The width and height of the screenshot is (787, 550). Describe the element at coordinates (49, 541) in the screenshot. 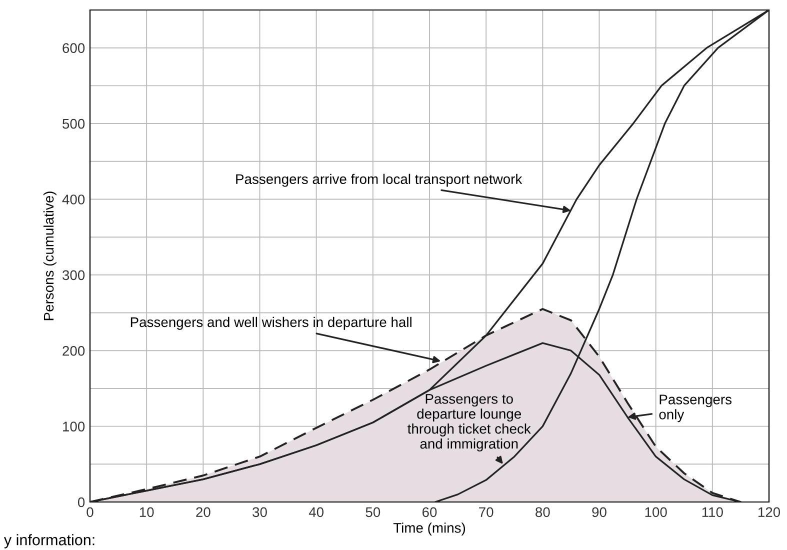

I see `text: y information:` at that location.